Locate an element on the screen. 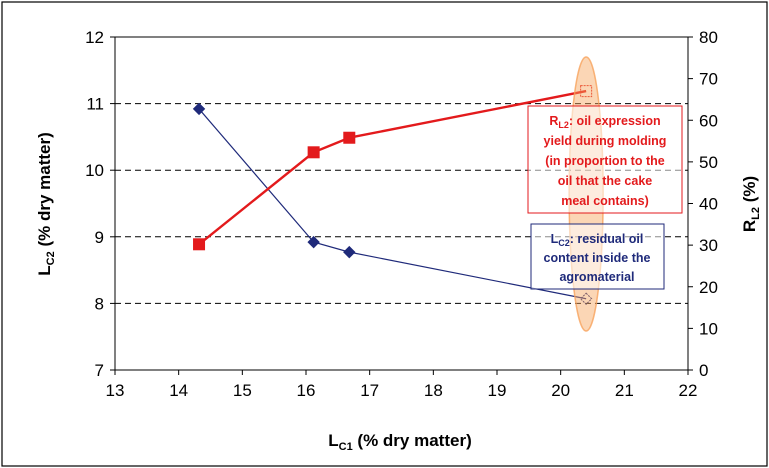 This screenshot has width=769, height=468. right-y-tick-label: 40 is located at coordinates (708, 204).